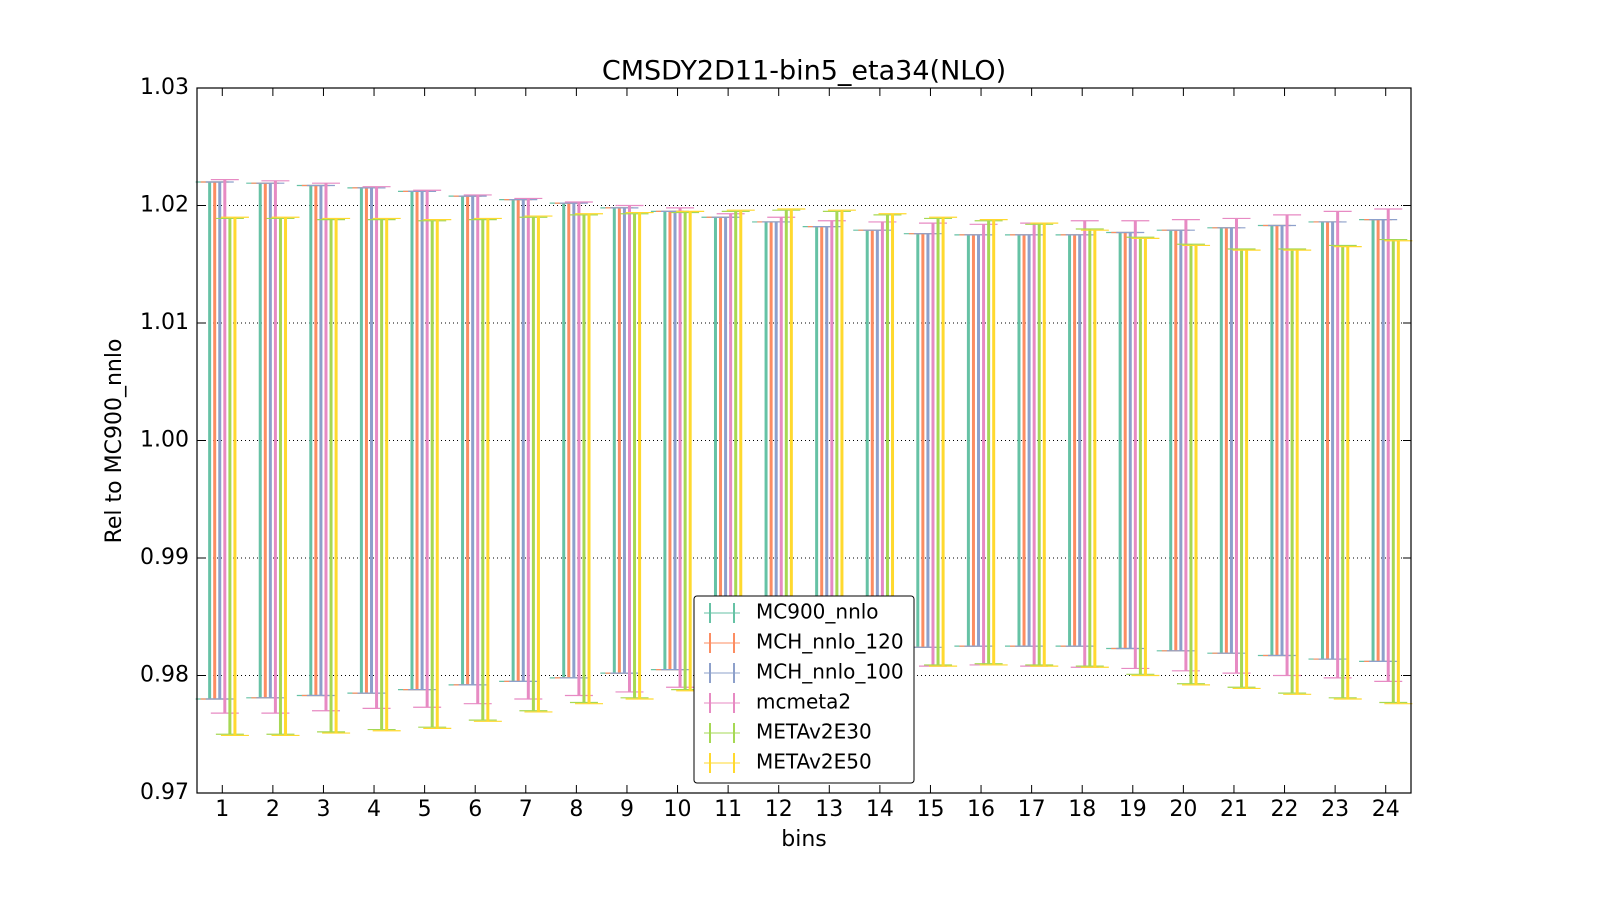 Image resolution: width=1600 pixels, height=904 pixels. What do you see at coordinates (1133, 809) in the screenshot?
I see `x-tick-label: 19` at bounding box center [1133, 809].